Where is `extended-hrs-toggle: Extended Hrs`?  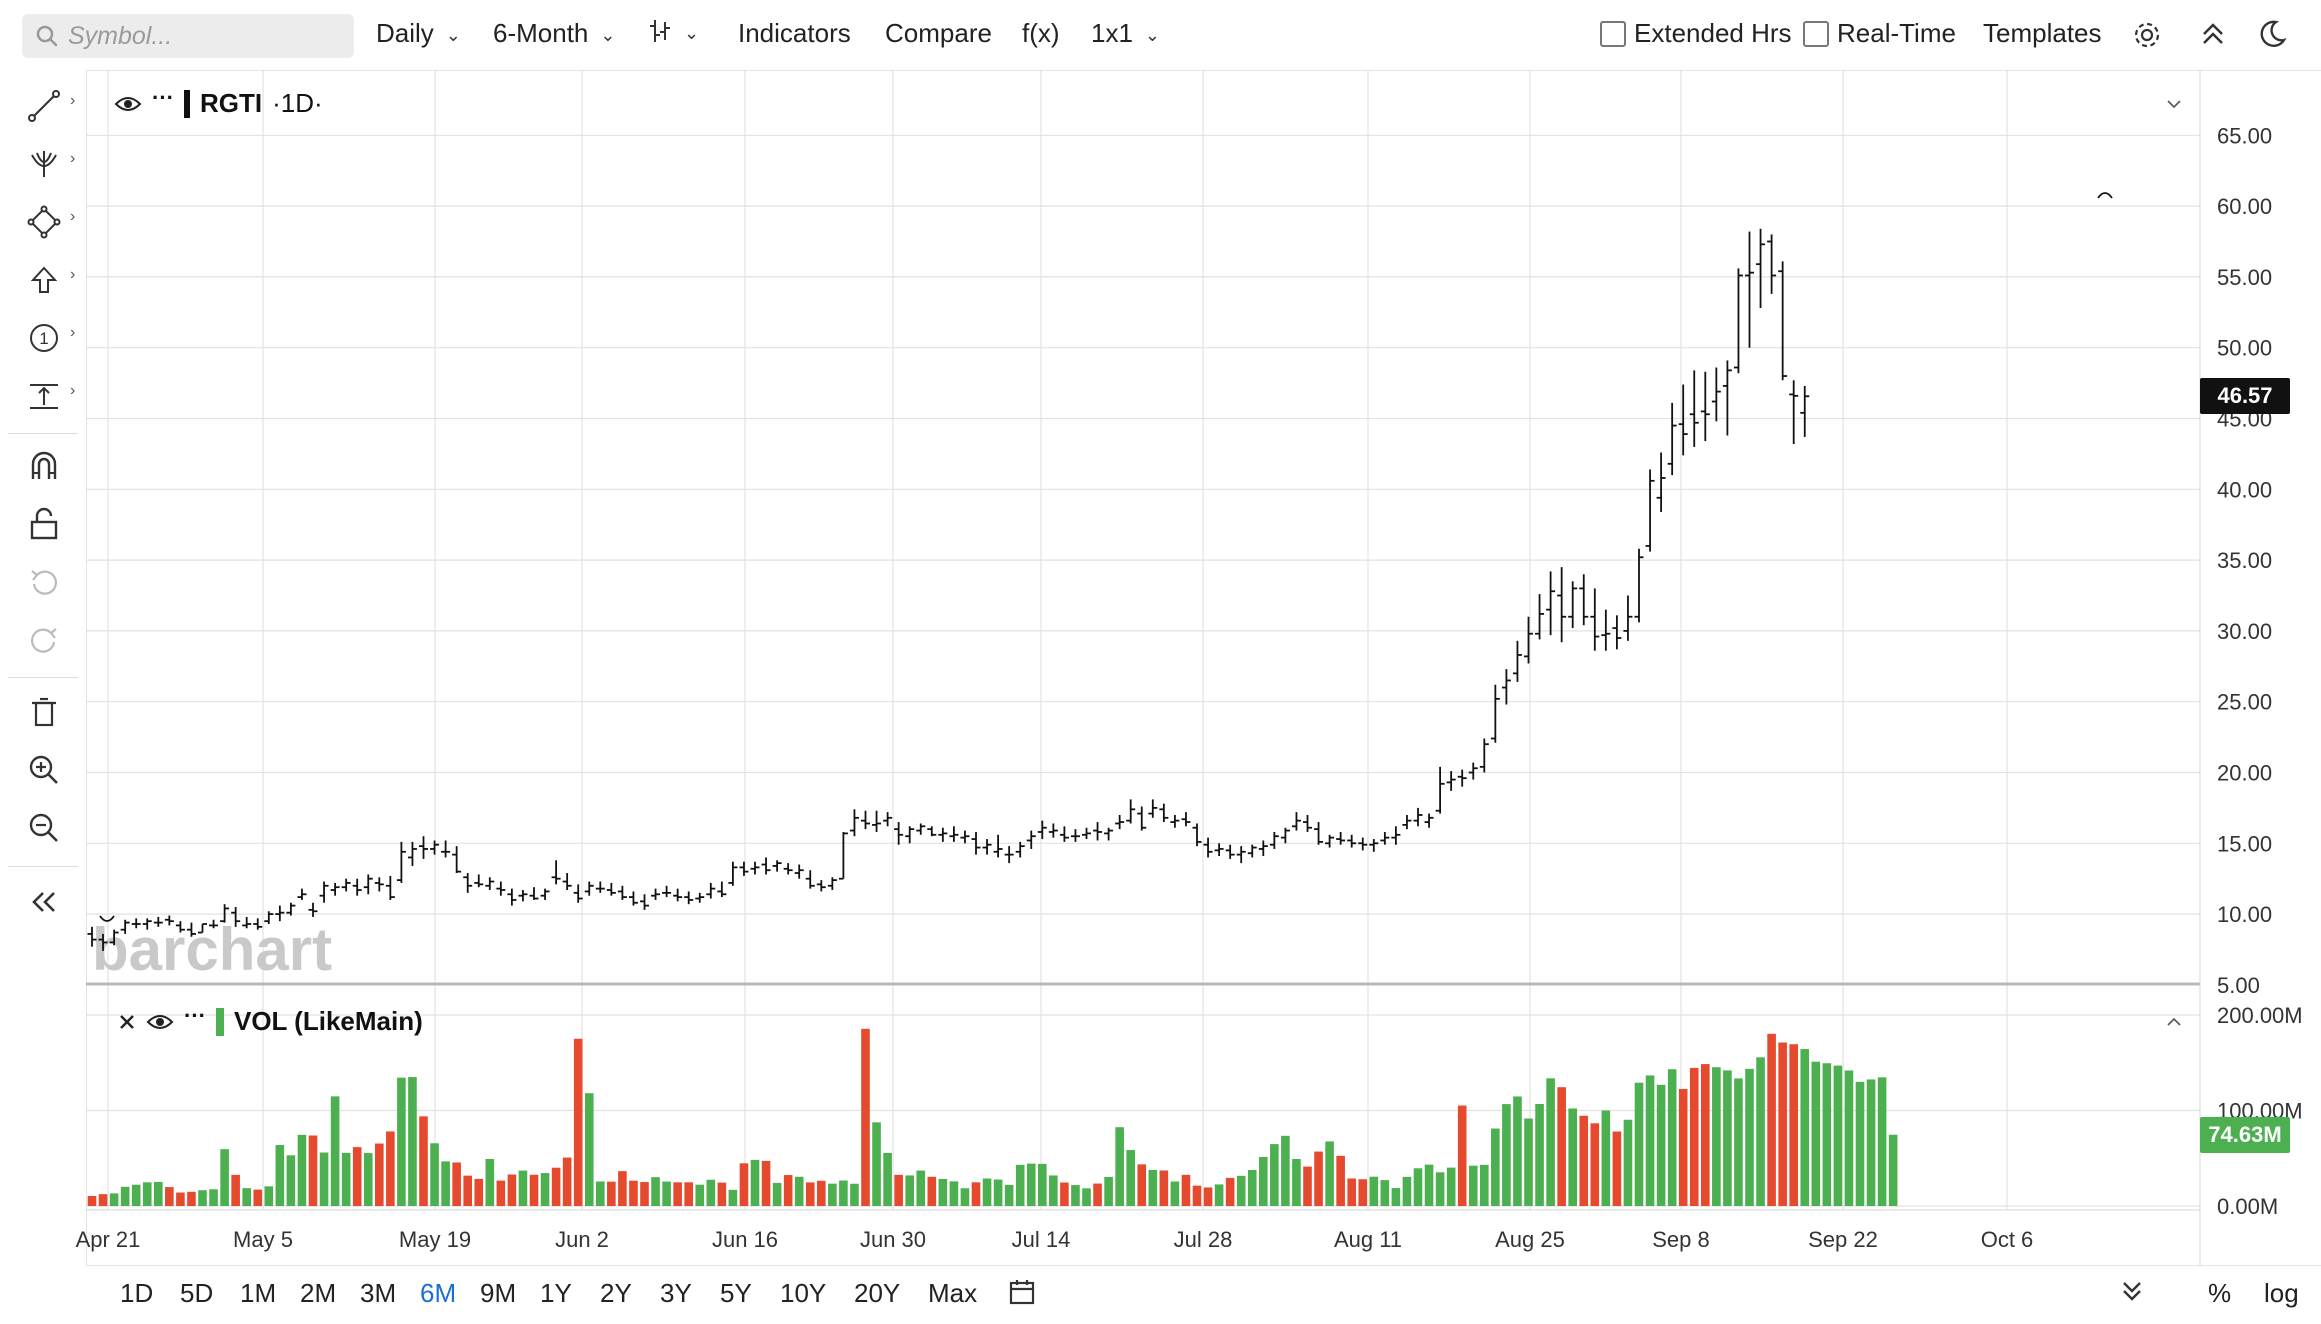 extended-hrs-toggle: Extended Hrs is located at coordinates (1696, 33).